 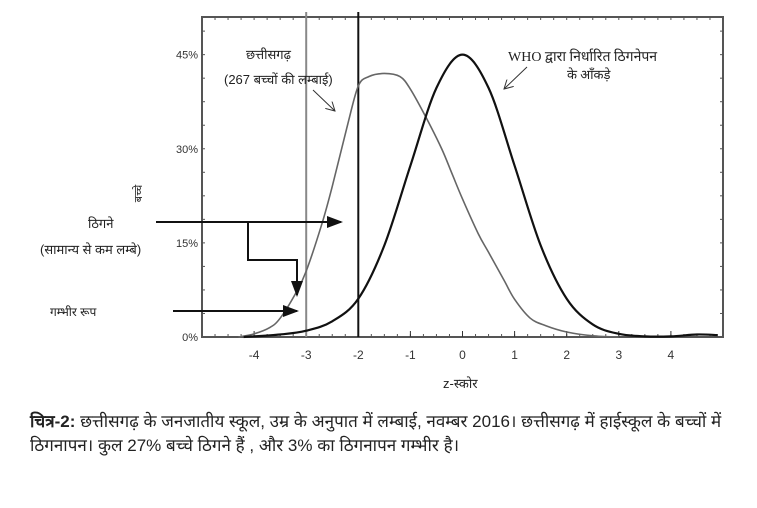 I want to click on x-tick-label: 3, so click(x=618, y=355).